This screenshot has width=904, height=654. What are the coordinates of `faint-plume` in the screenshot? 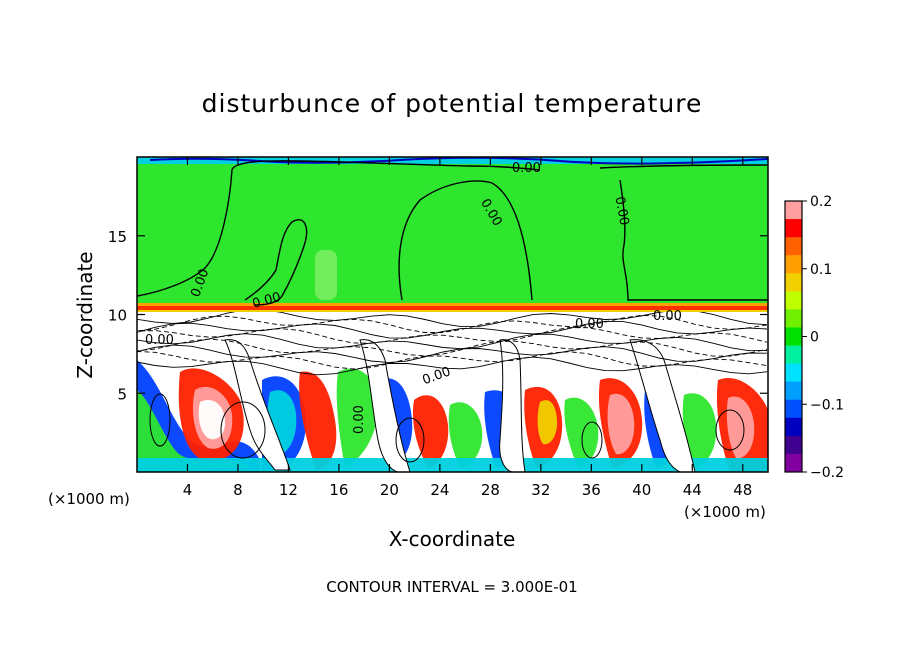 It's located at (326, 275).